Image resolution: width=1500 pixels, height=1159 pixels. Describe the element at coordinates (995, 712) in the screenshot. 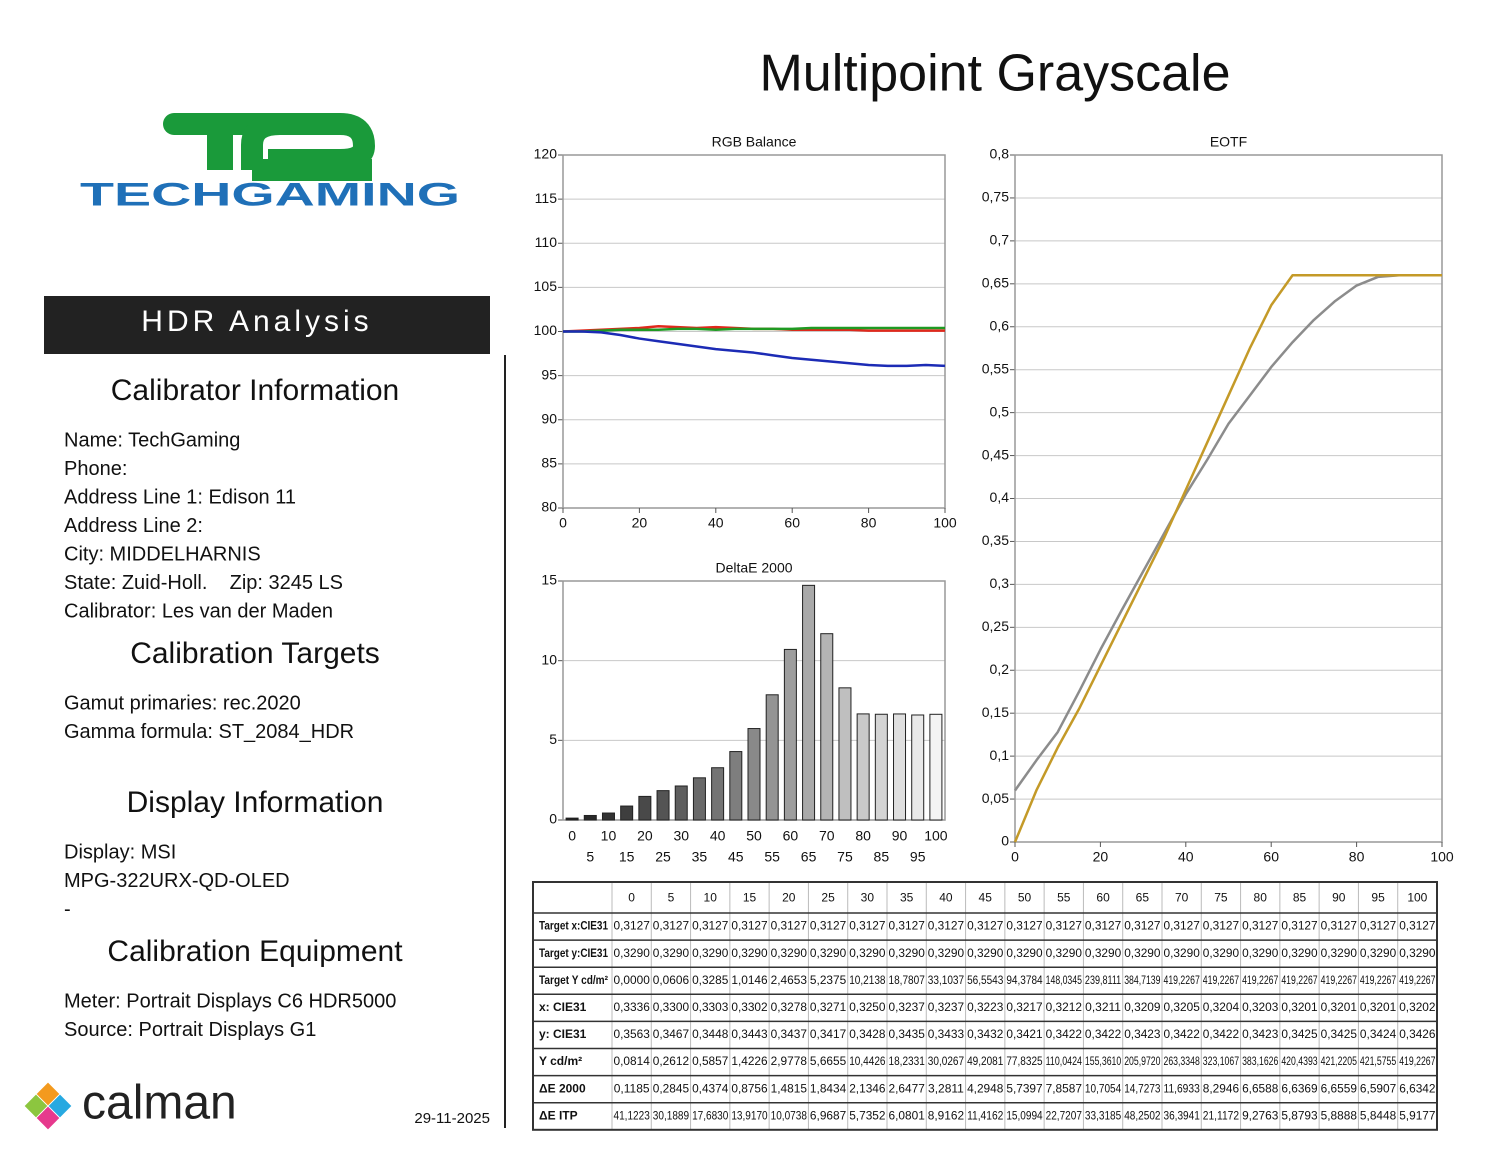

I see `y-tick-label: 0,15` at that location.